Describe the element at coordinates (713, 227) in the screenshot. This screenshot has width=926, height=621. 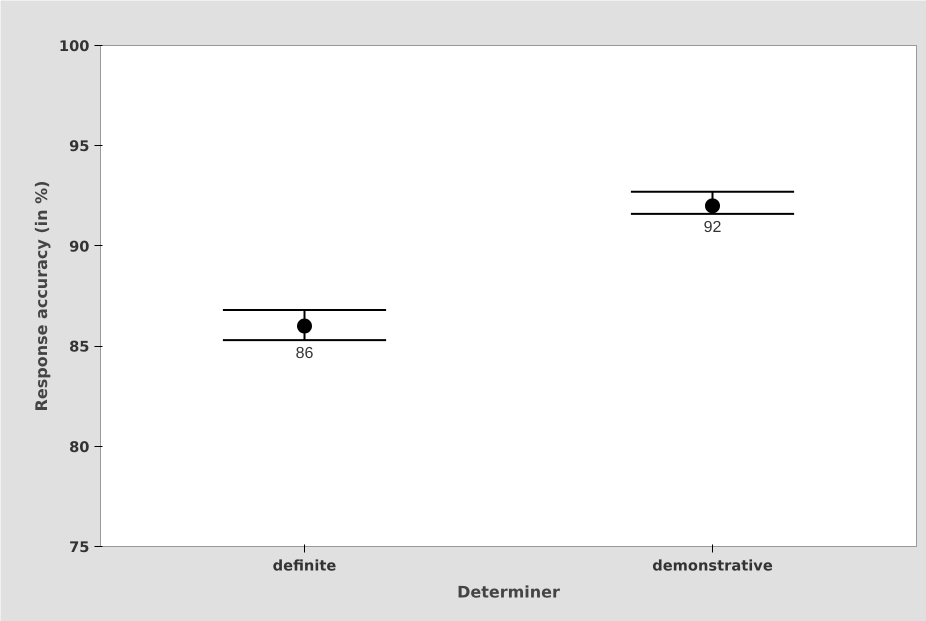
I see `data-label: 92` at that location.